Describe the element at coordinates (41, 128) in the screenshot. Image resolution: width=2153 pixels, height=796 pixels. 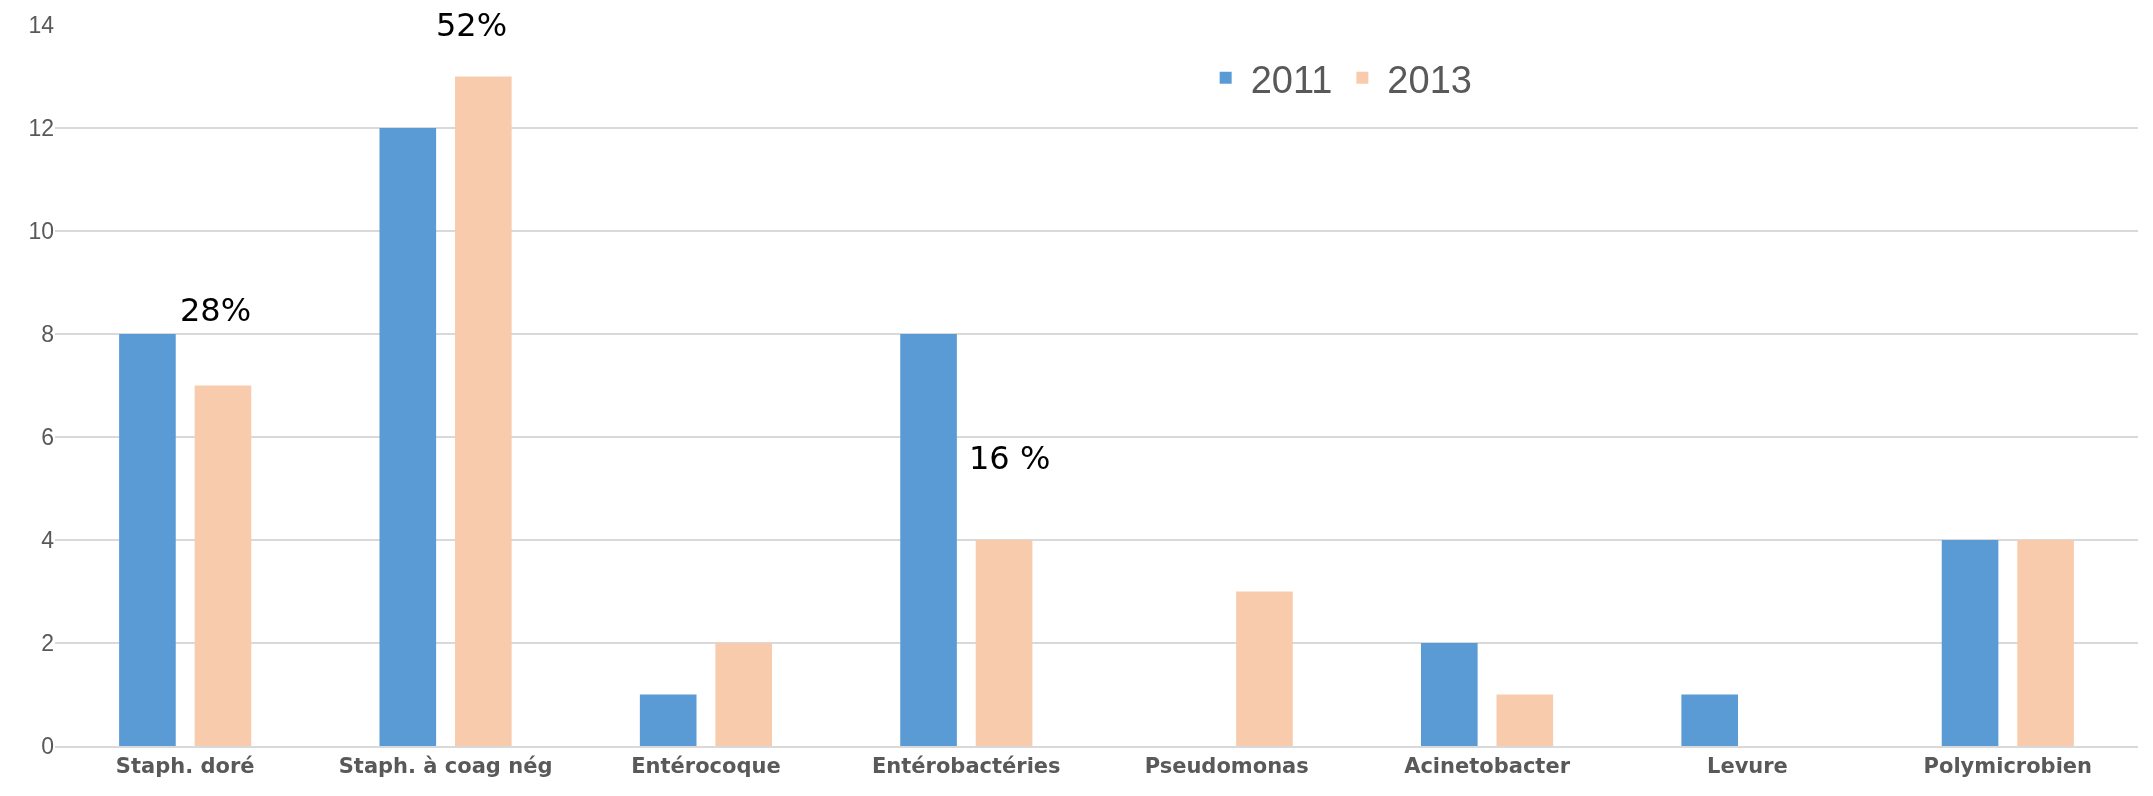
I see `y-tick-label: 12` at that location.